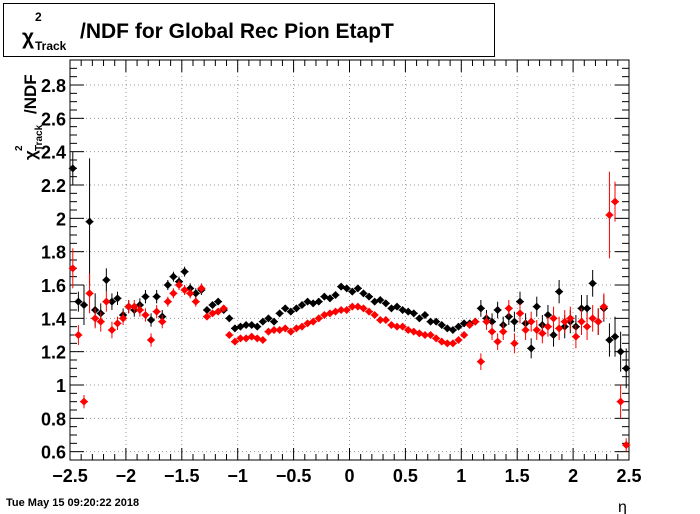 The width and height of the screenshot is (700, 514). I want to click on y-tick-label: 0.8, so click(53, 419).